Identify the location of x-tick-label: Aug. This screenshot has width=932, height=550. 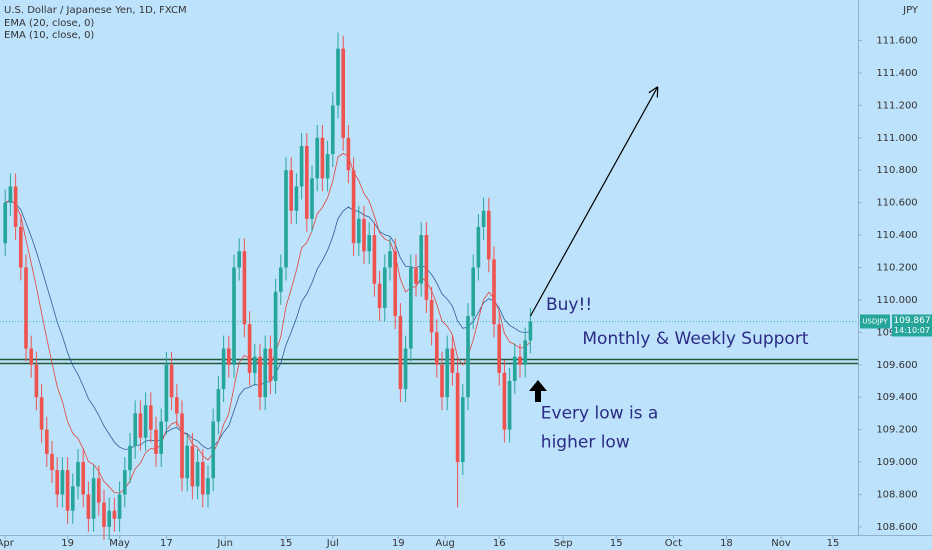
(445, 543).